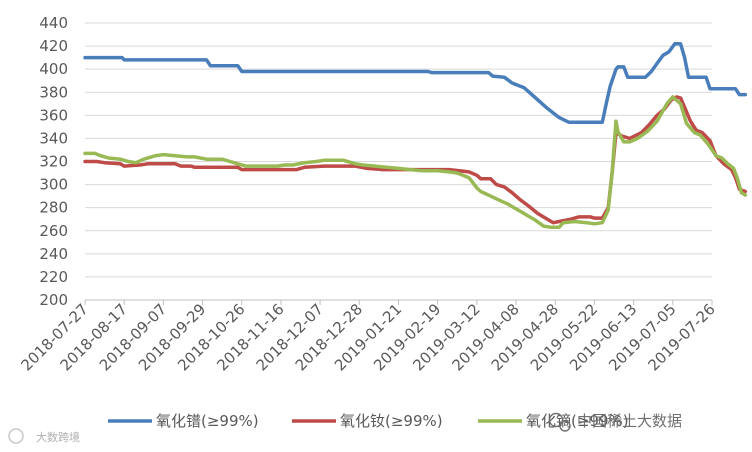 The width and height of the screenshot is (752, 452). What do you see at coordinates (53, 69) in the screenshot?
I see `y-tick-label: 400` at bounding box center [53, 69].